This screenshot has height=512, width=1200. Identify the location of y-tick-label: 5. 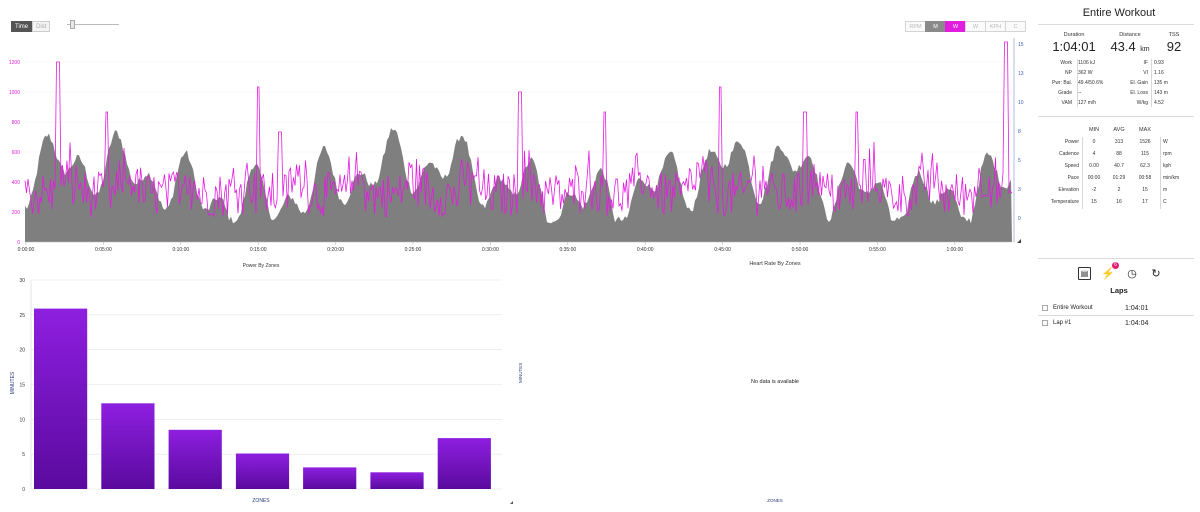
(23, 455).